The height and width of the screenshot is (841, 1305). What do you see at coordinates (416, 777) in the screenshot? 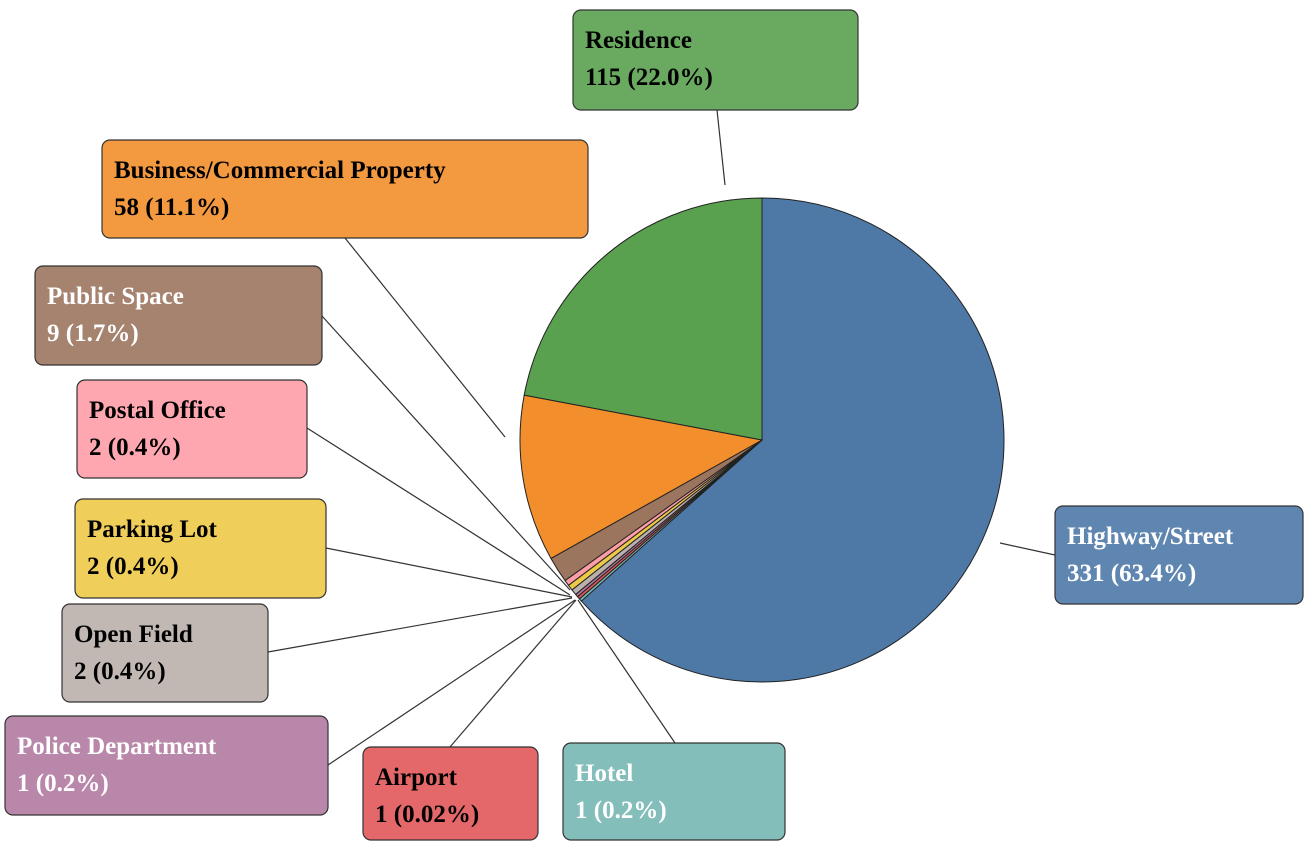
I see `slice-label: Airport` at bounding box center [416, 777].